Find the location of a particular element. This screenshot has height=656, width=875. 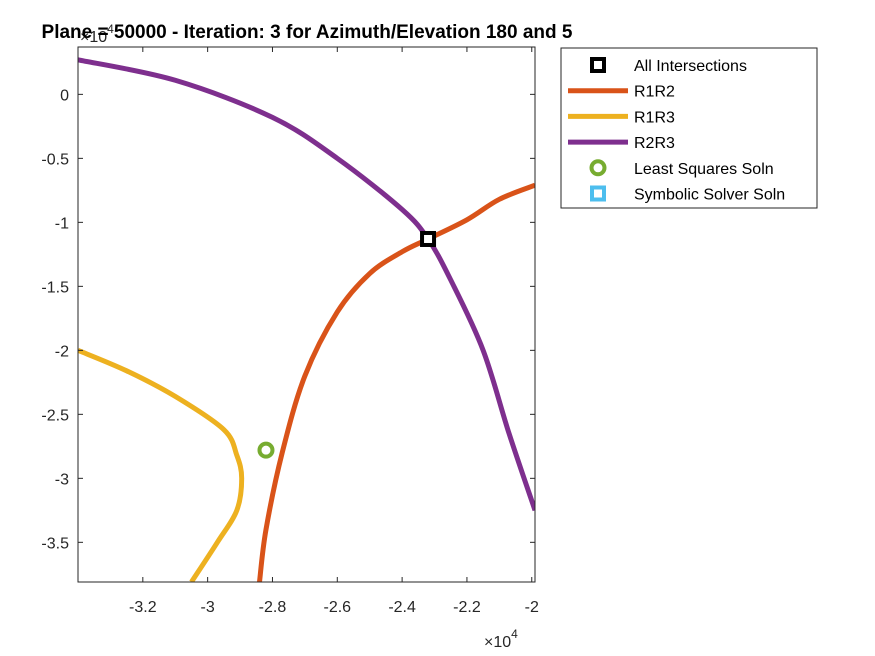

legend-label-r1r3: R1R3 is located at coordinates (654, 117).